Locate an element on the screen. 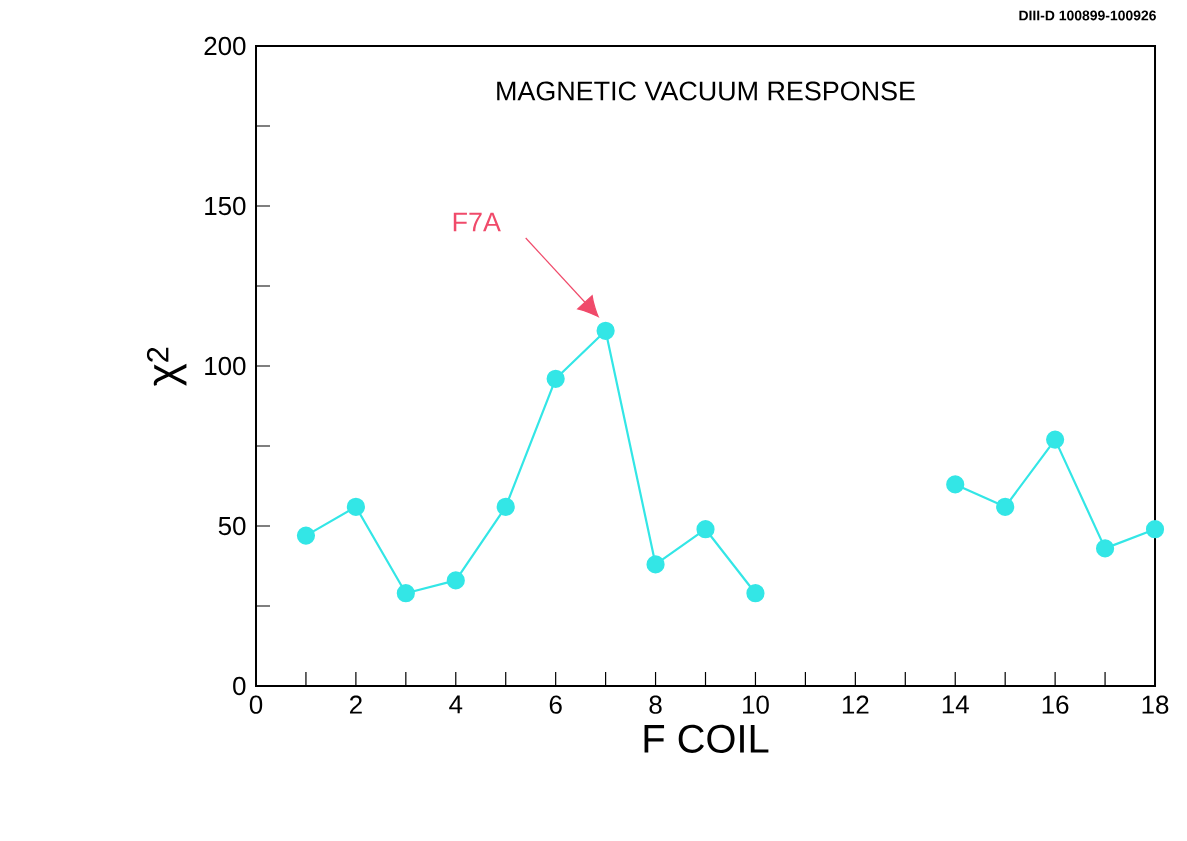  x-tick-label: 12 is located at coordinates (855, 704).